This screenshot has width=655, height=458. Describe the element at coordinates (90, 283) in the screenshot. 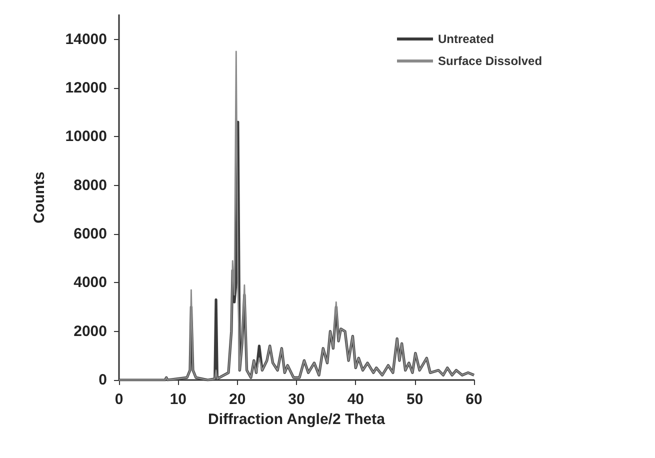

I see `y-tick-label: 4000` at that location.